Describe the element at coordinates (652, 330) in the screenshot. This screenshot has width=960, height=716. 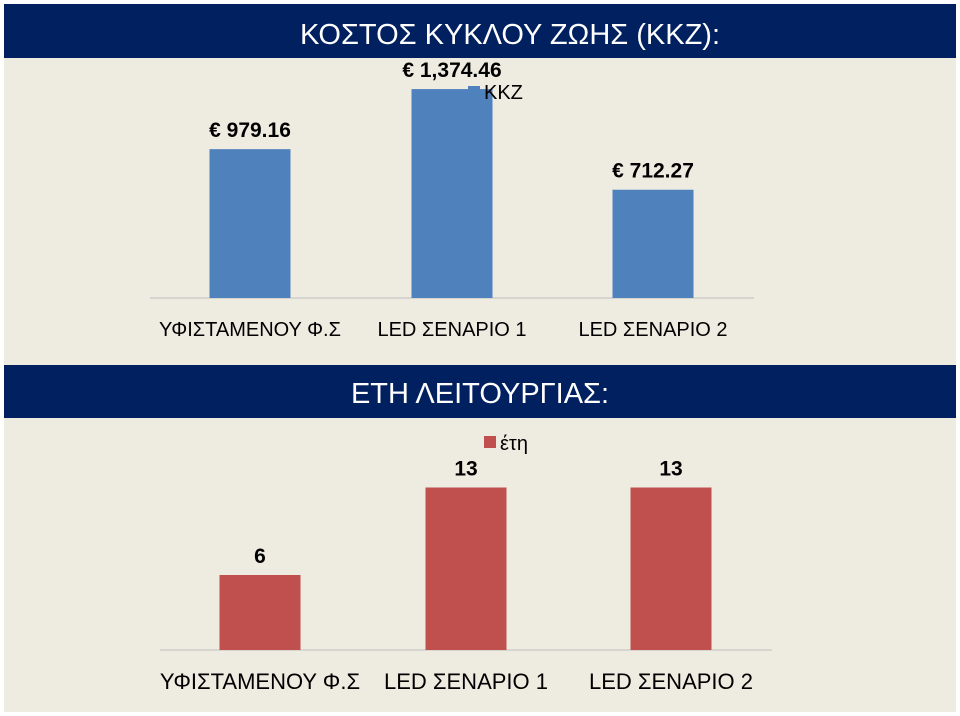
I see `cost-category-label: LED ΣΕΝΑΡΙΟ 2` at that location.